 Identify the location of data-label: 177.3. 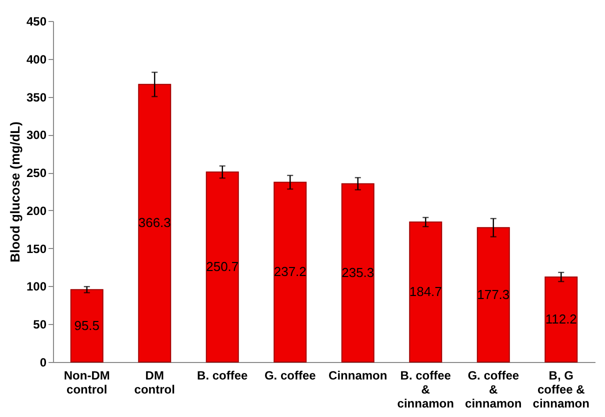
(493, 294).